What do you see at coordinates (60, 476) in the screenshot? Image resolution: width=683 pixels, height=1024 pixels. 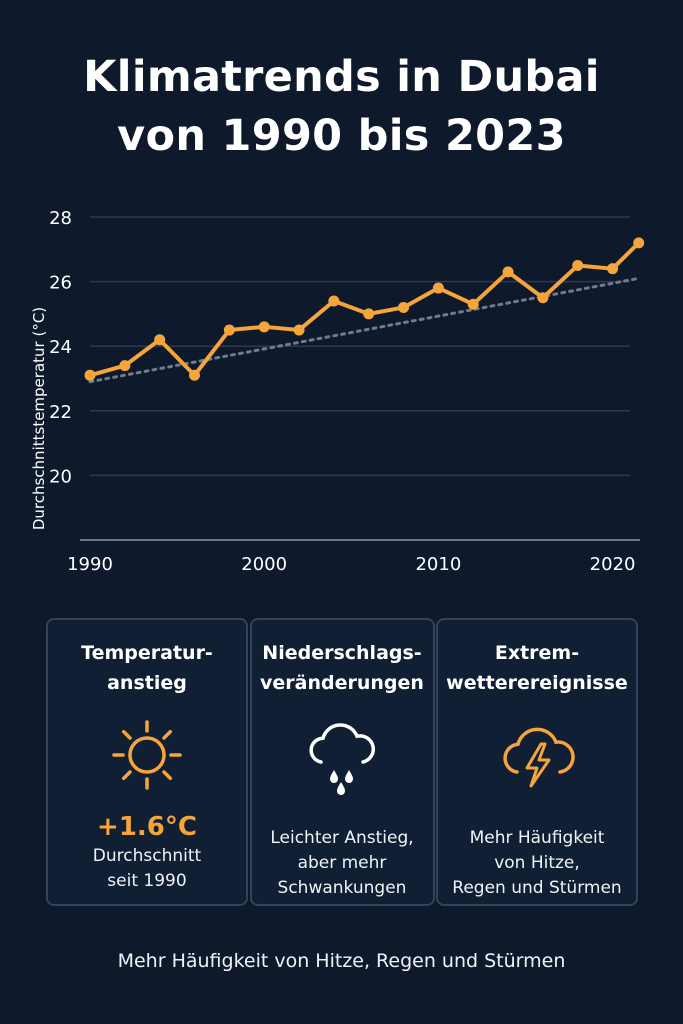 I see `y-tick-label: 20` at bounding box center [60, 476].